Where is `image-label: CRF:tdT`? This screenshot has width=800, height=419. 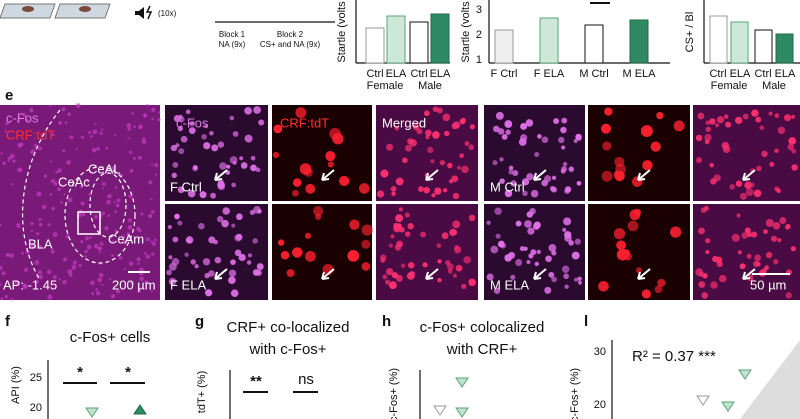
image-label: CRF:tdT is located at coordinates (304, 122).